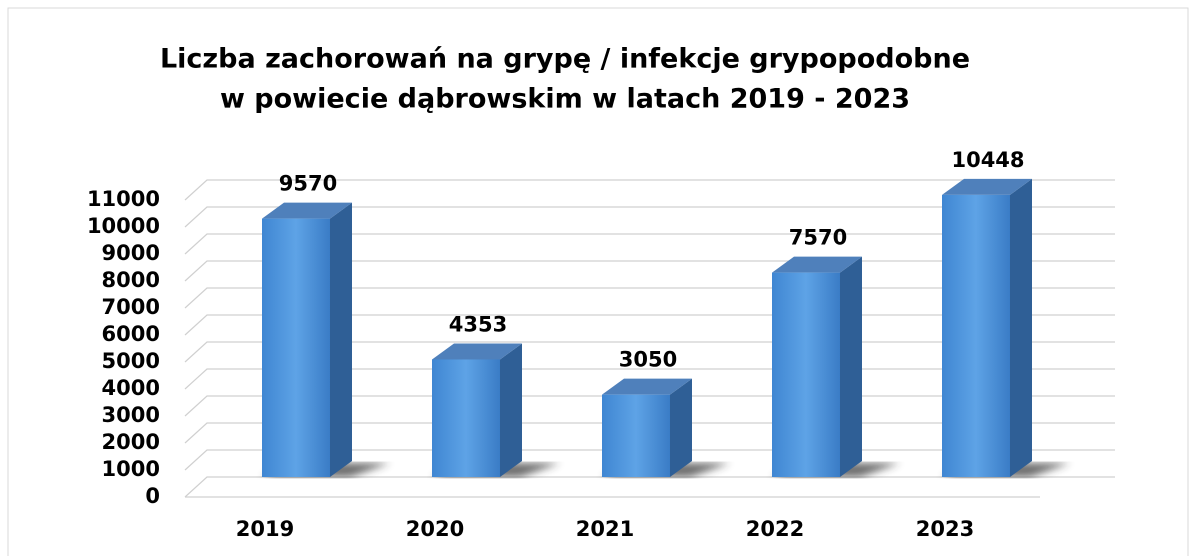 Image resolution: width=1196 pixels, height=556 pixels. Describe the element at coordinates (775, 529) in the screenshot. I see `x-tick-label: 2022` at that location.